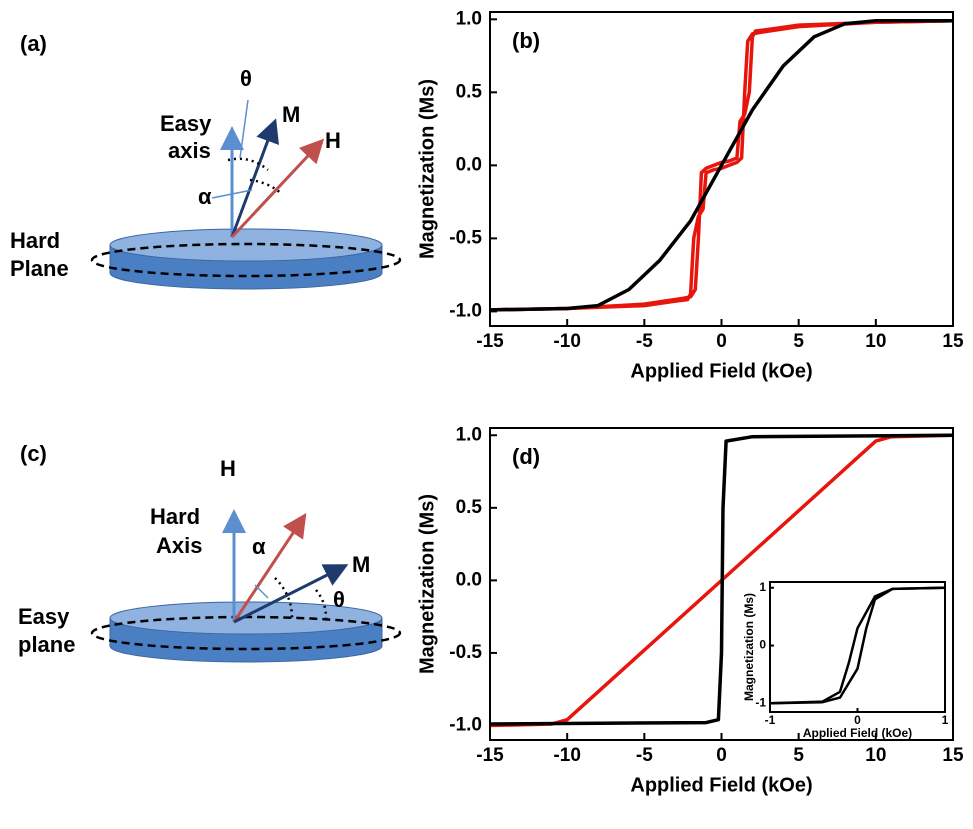  Describe the element at coordinates (762, 645) in the screenshot. I see `y-tick-label: 0` at that location.